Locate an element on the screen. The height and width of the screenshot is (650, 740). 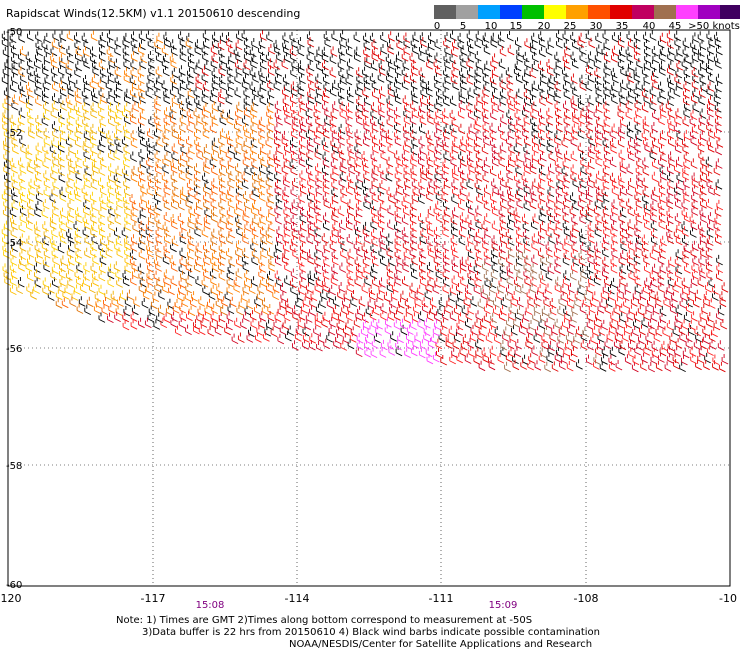
lat-label: -60 is located at coordinates (14, 585).